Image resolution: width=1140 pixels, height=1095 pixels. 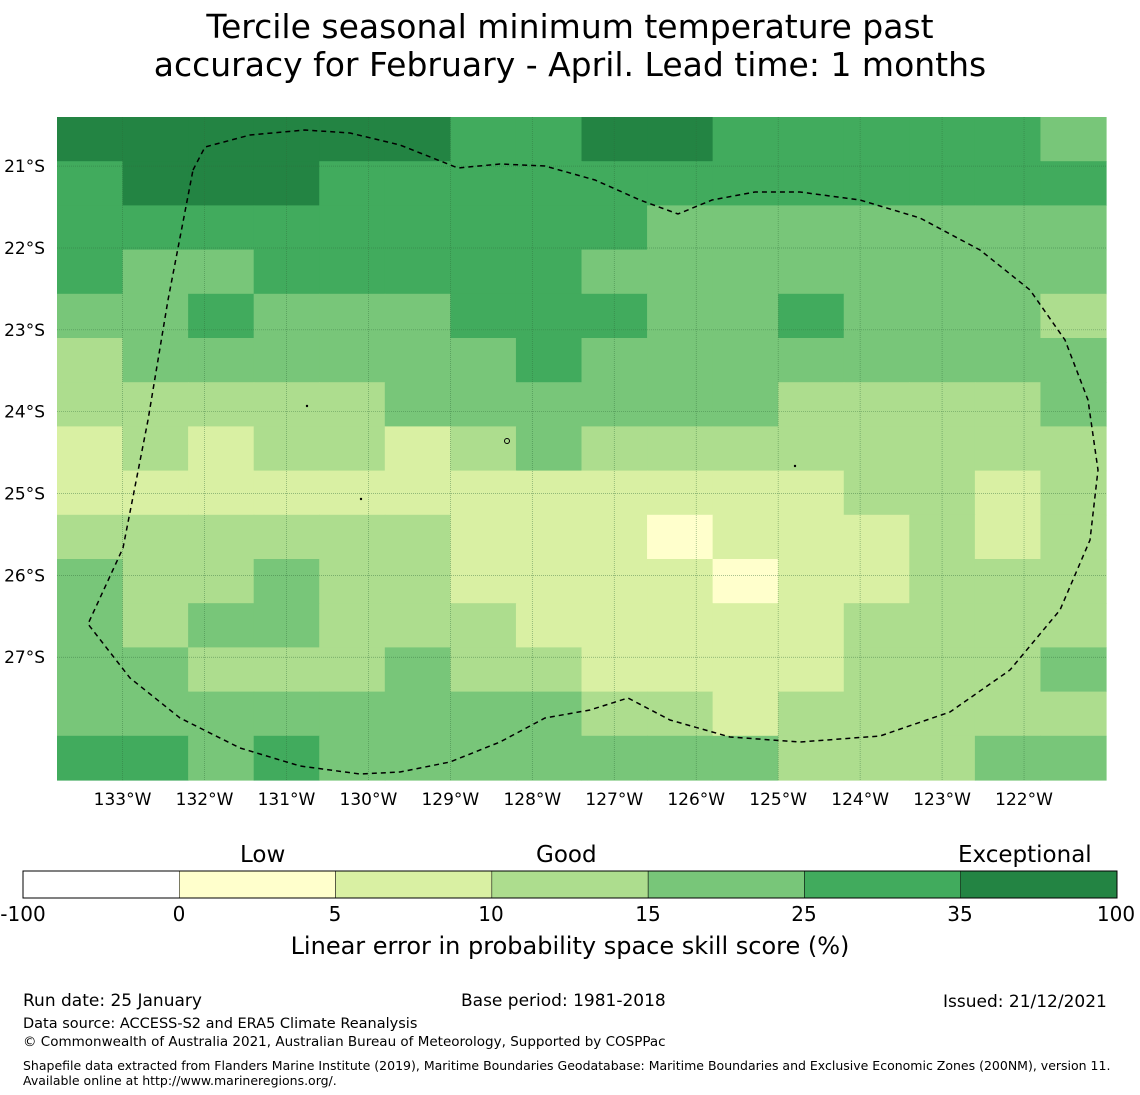 What do you see at coordinates (804, 914) in the screenshot?
I see `colorbar-tick: 25` at bounding box center [804, 914].